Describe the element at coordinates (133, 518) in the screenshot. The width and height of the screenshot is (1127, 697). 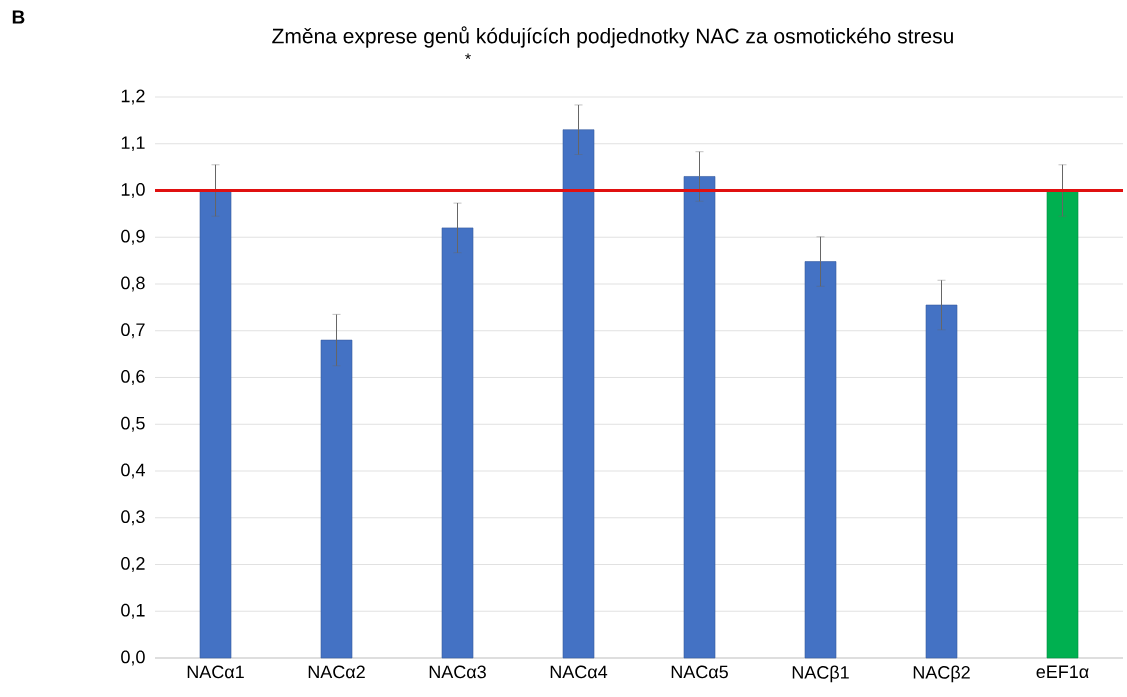
I see `y-tick-label: 0,3` at that location.